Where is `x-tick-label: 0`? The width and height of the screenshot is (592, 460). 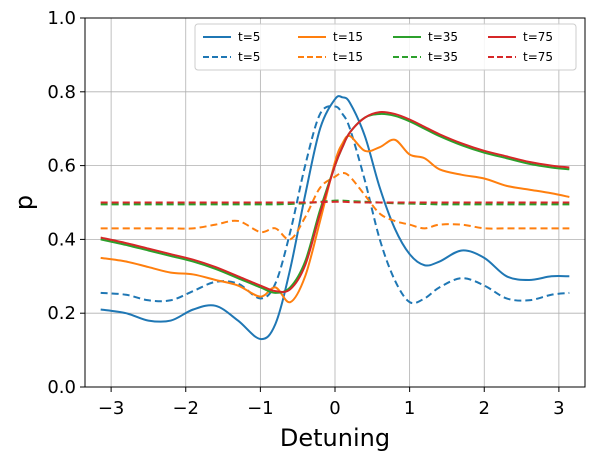
x-tick-label: 0 is located at coordinates (334, 408).